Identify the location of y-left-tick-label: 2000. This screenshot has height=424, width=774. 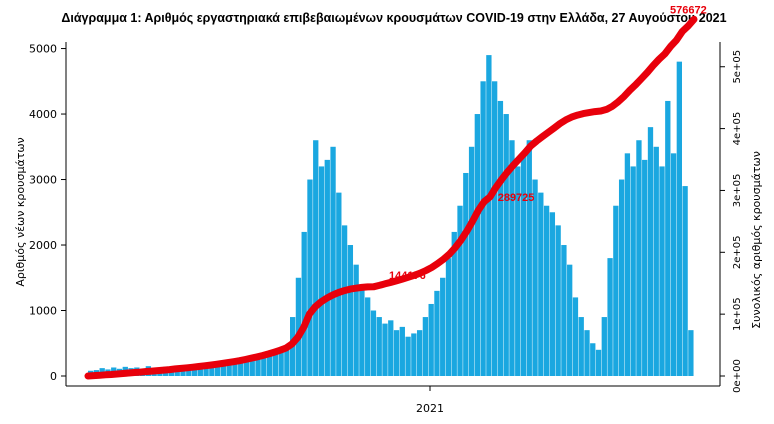
(43, 245).